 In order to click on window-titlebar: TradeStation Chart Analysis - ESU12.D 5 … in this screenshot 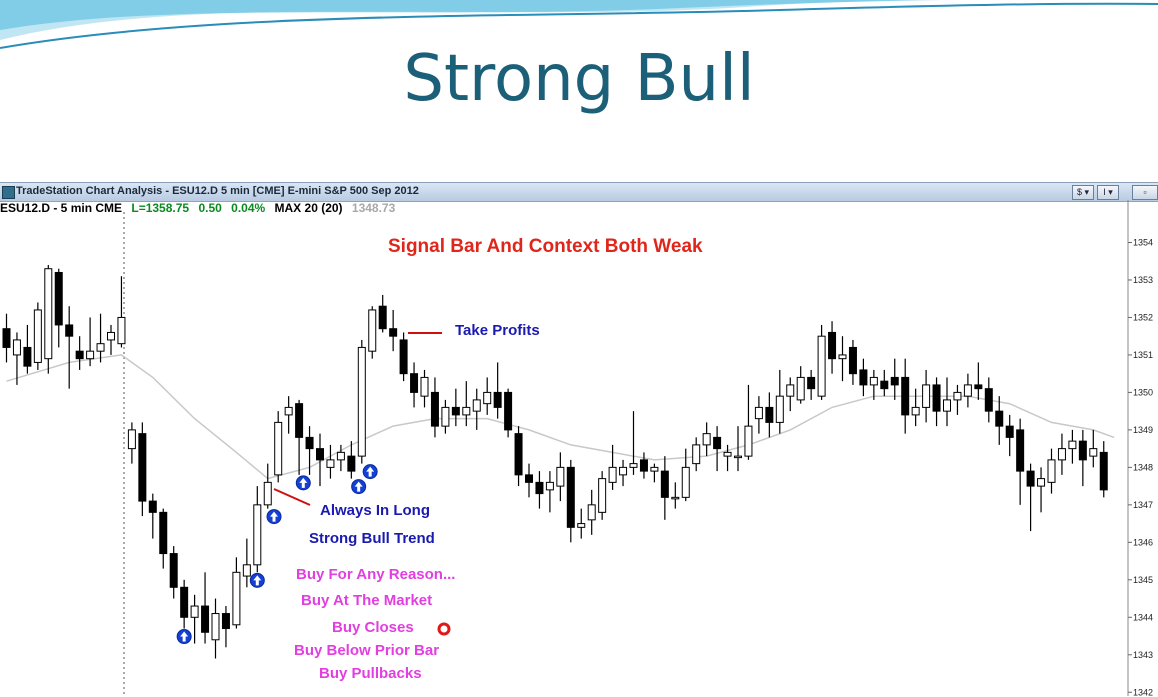, I will do `click(579, 192)`.